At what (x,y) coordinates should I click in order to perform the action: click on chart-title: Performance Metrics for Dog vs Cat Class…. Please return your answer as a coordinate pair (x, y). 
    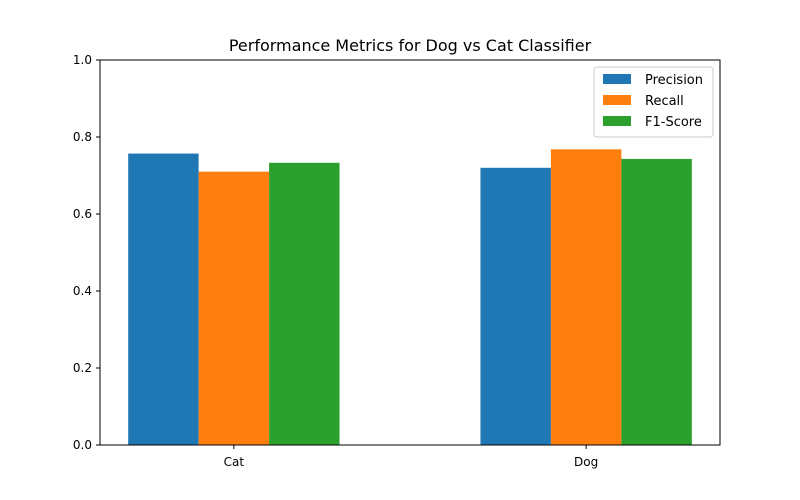
    Looking at the image, I should click on (410, 45).